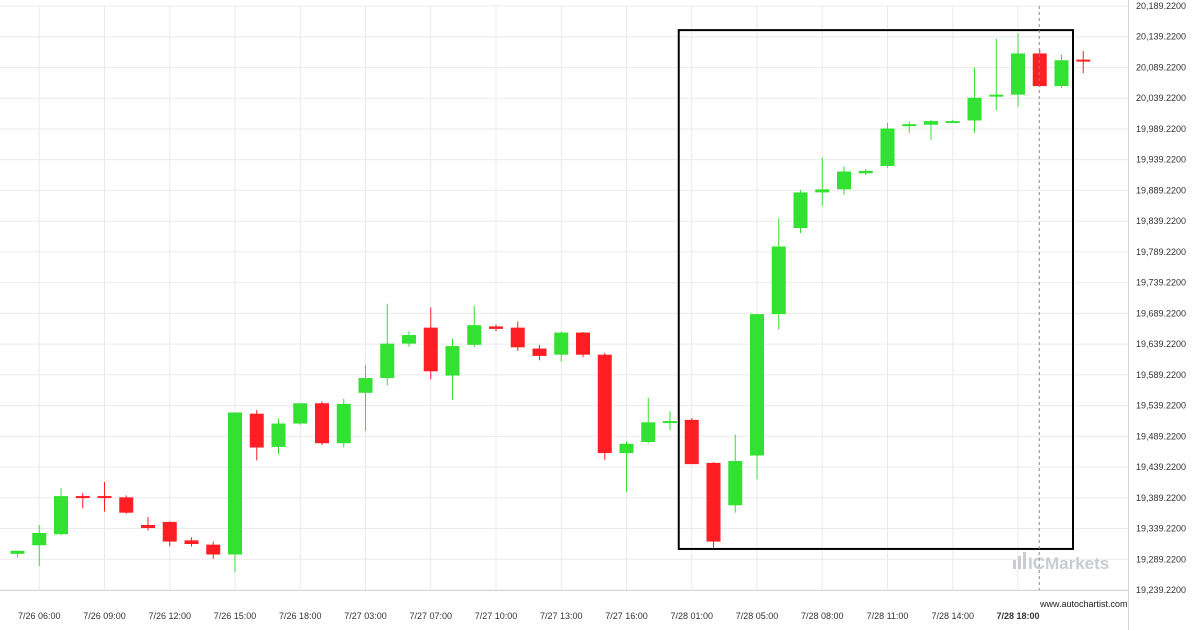 The image size is (1200, 630). I want to click on y-tick-label: 19,639.2200, so click(1161, 344).